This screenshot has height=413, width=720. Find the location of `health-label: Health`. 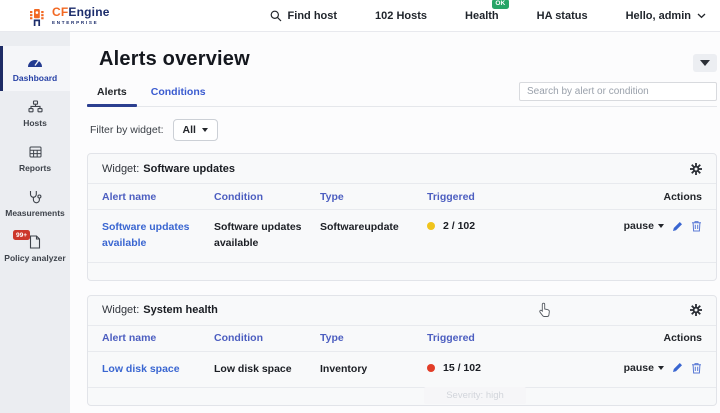

health-label: Health is located at coordinates (482, 15).